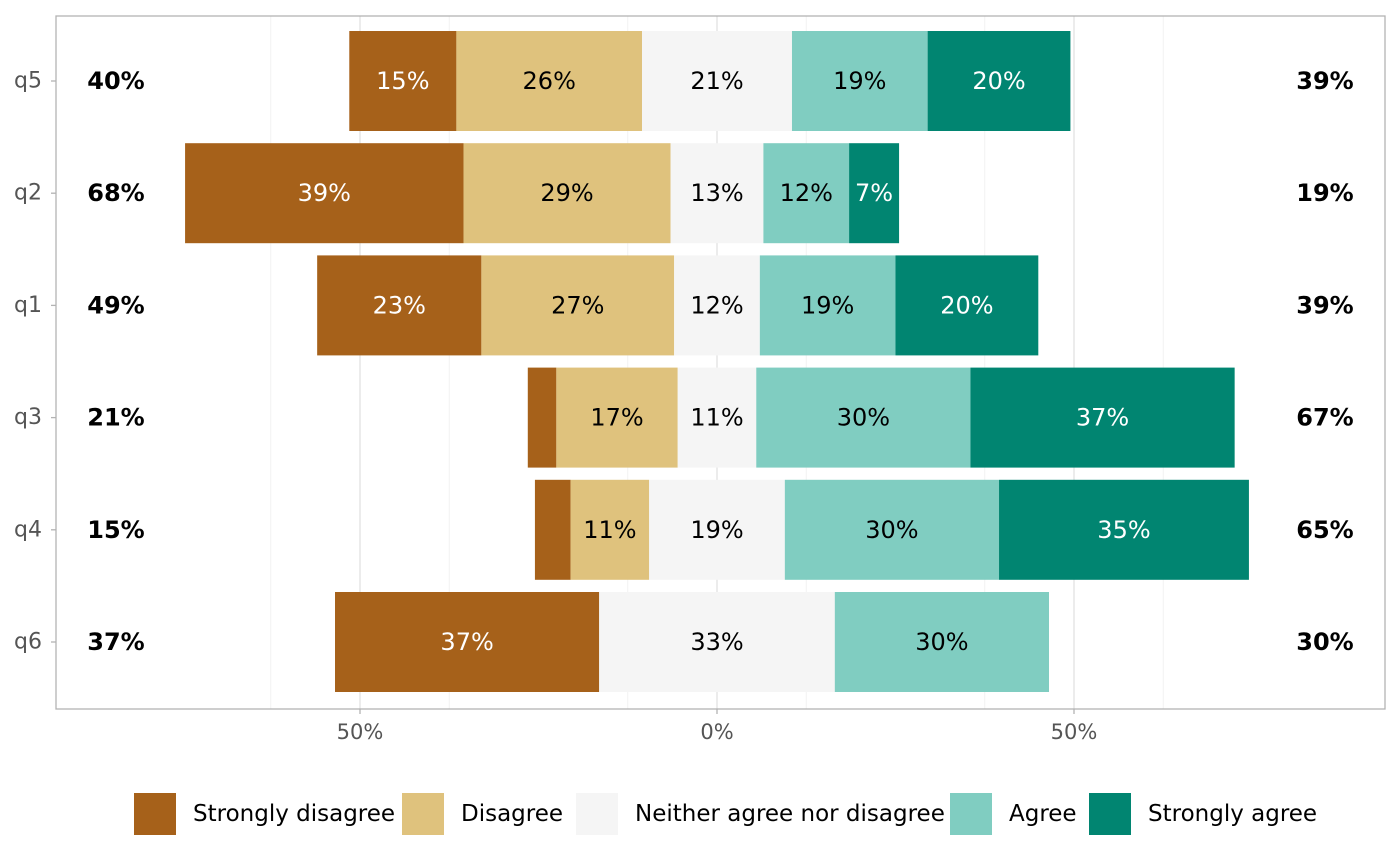 The height and width of the screenshot is (866, 1400). I want to click on x-tick-label: 0%, so click(716, 732).